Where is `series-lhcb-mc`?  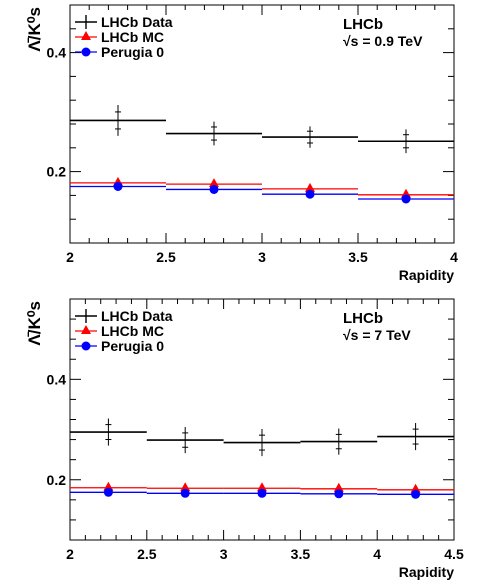
series-lhcb-mc is located at coordinates (262, 487).